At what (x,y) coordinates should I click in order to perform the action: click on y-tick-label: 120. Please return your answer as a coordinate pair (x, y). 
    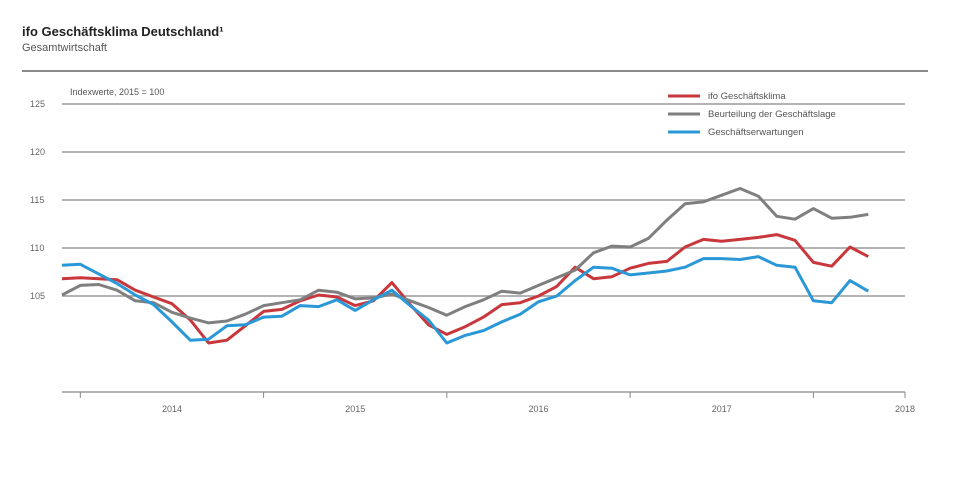
    Looking at the image, I should click on (37, 152).